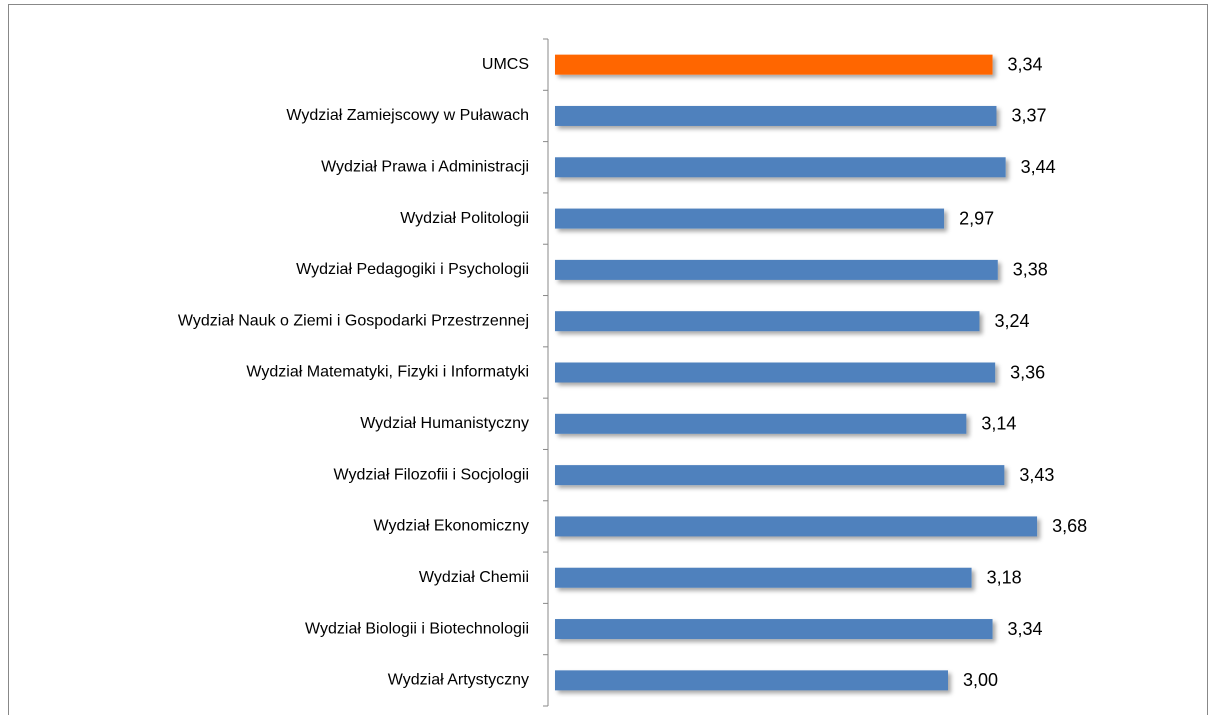  What do you see at coordinates (998, 424) in the screenshot?
I see `value-label: 3,14` at bounding box center [998, 424].